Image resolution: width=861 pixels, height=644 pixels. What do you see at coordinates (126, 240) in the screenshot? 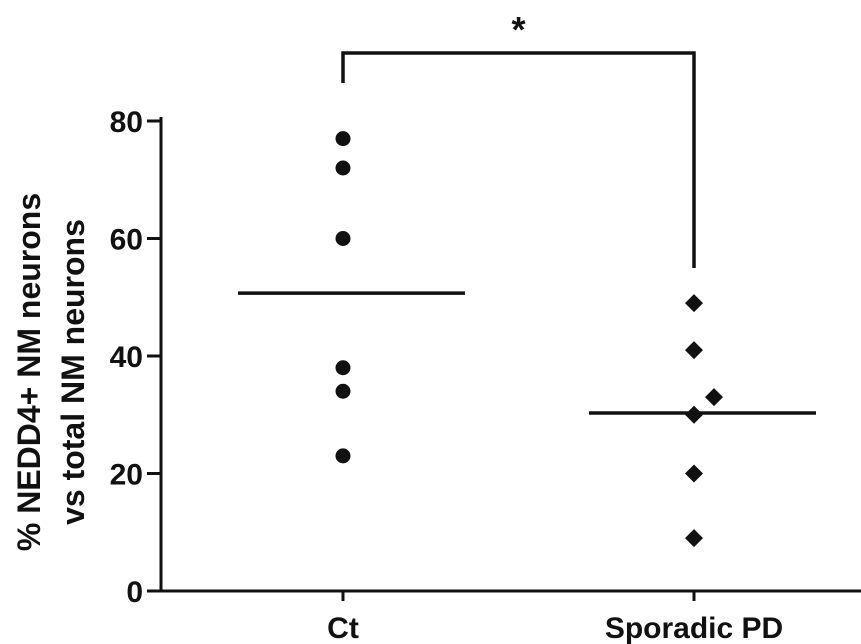
I see `y-tick-label: 60` at bounding box center [126, 240].